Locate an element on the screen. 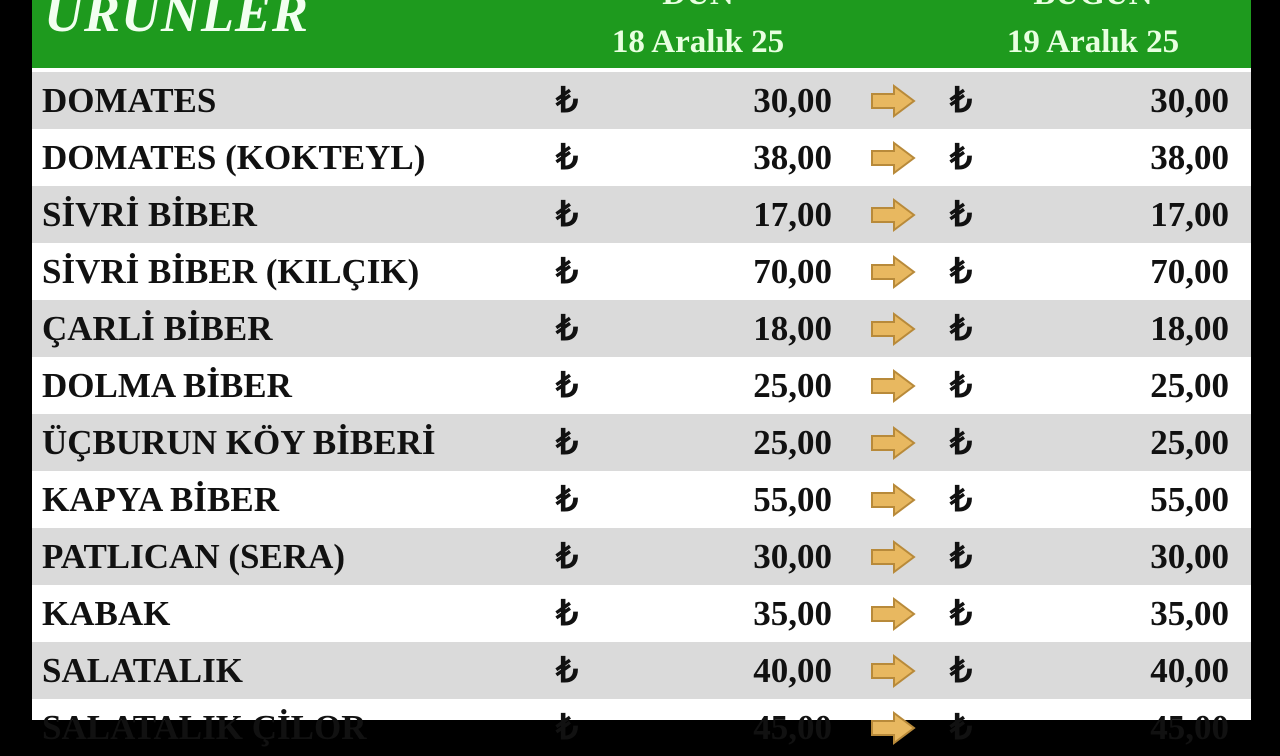 The height and width of the screenshot is (756, 1280). table-row: ÜÇBURUN KÖY BİBERİ ₺ 25,00 ₺ 25,00 is located at coordinates (641, 442).